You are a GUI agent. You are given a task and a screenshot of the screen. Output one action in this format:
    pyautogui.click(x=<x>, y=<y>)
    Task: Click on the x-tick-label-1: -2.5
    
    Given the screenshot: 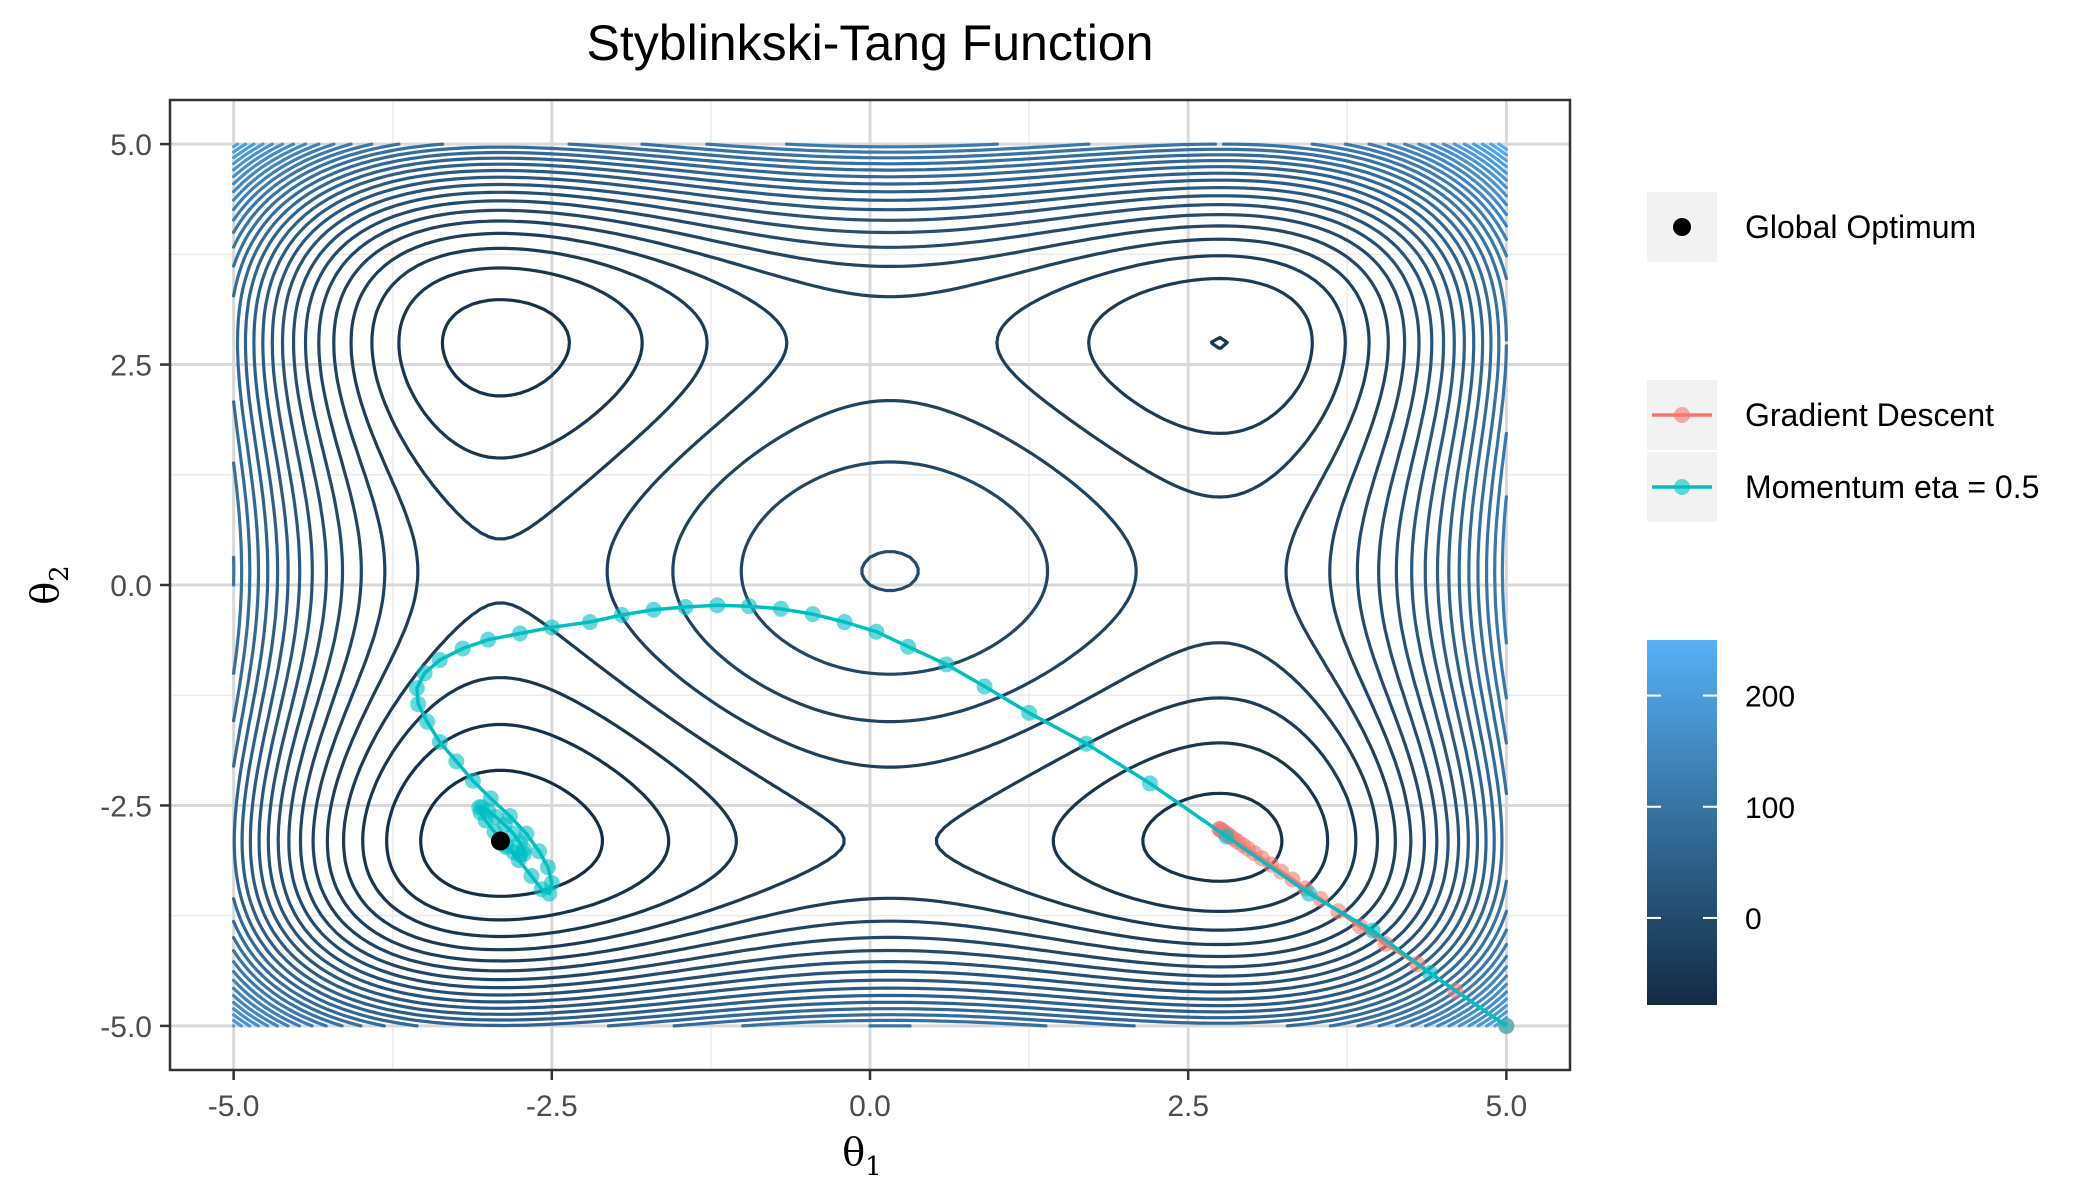 What is the action you would take?
    pyautogui.click(x=552, y=1106)
    